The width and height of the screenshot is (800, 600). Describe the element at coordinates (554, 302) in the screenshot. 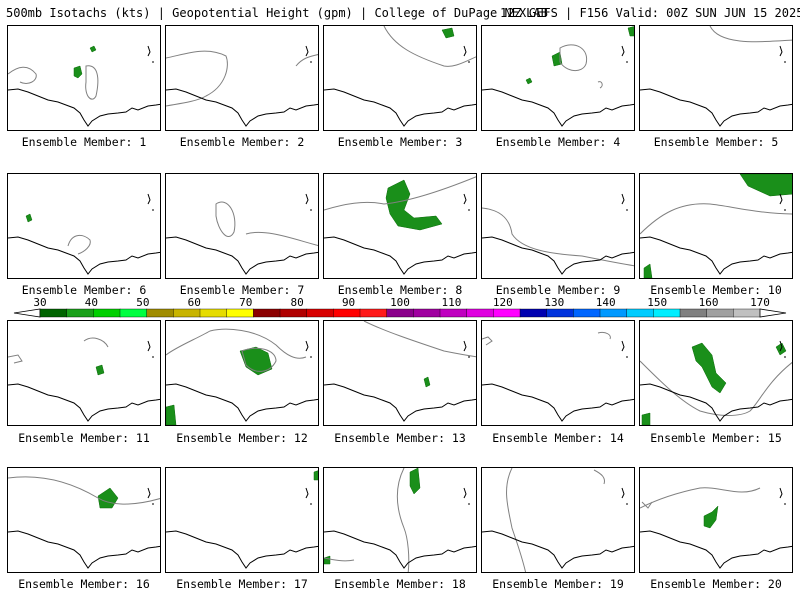

I see `colorbar-tick-label: 130` at that location.